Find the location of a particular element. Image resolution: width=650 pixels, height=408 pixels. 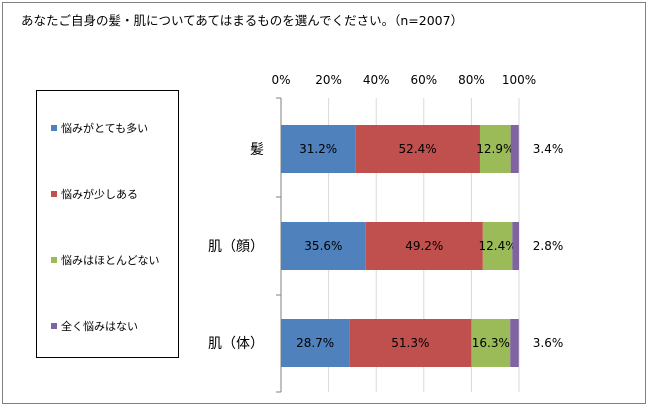

data-label: 52.4% is located at coordinates (418, 149).